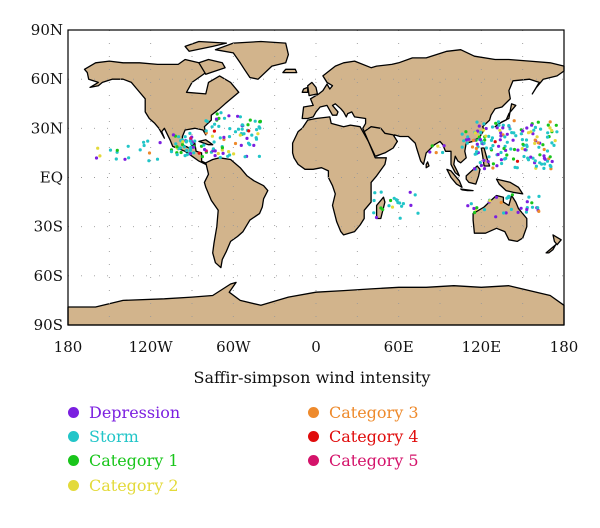 The height and width of the screenshot is (528, 600). I want to click on land-australia, so click(500, 218).